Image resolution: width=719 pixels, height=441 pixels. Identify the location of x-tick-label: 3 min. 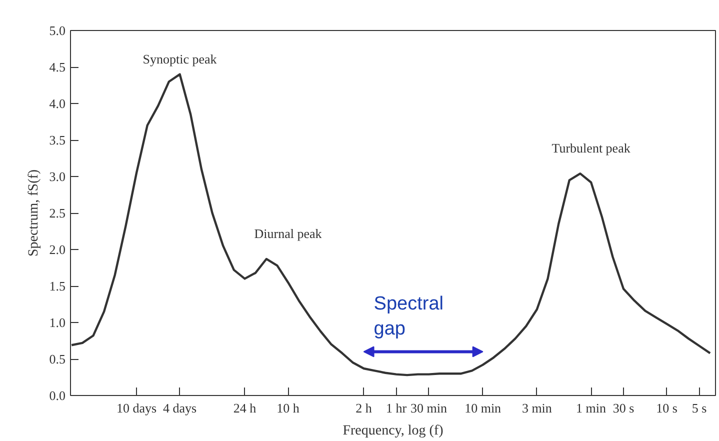
(537, 408).